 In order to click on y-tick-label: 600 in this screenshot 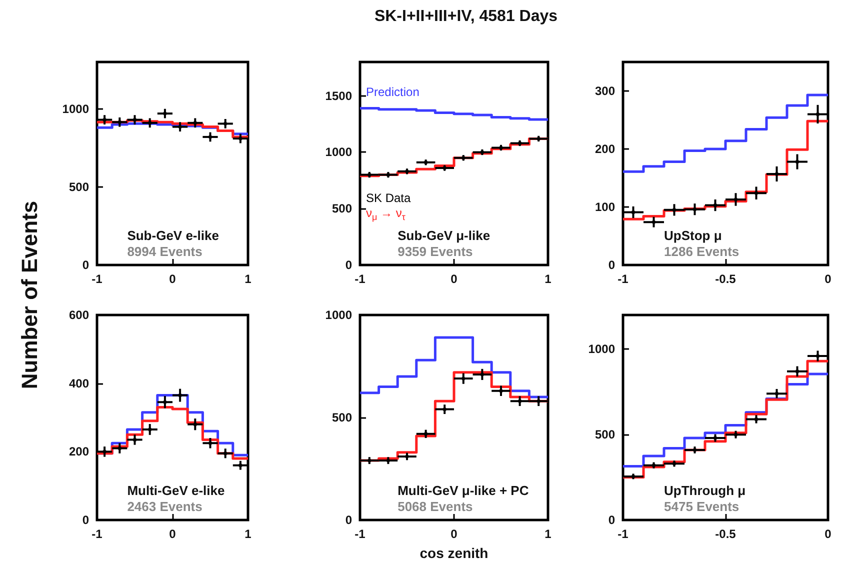, I will do `click(79, 315)`.